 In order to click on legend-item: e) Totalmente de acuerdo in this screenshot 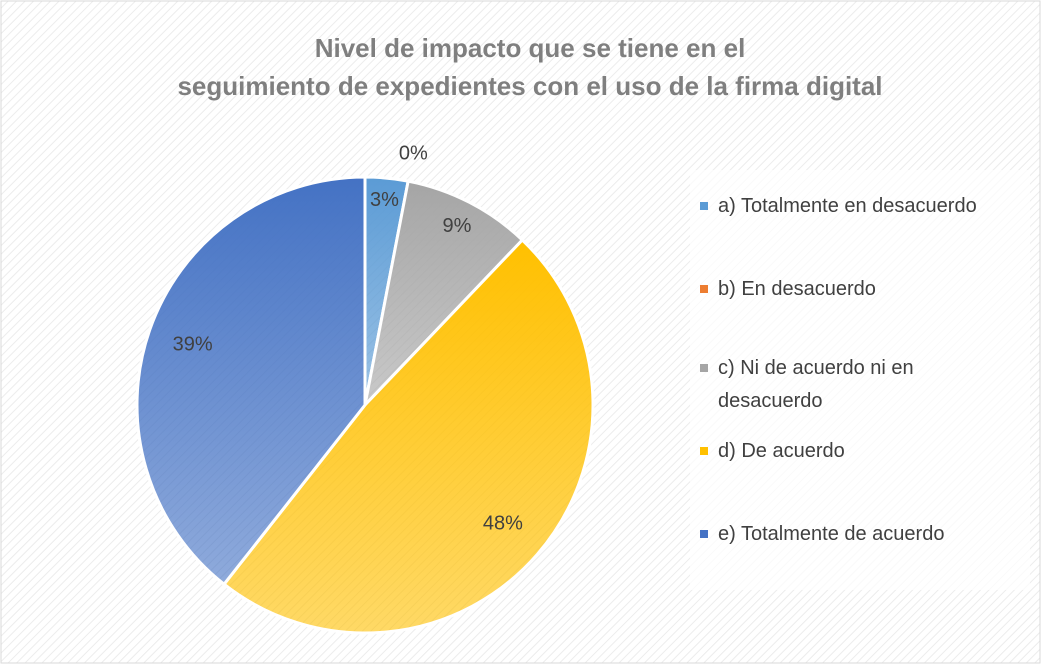, I will do `click(869, 534)`.